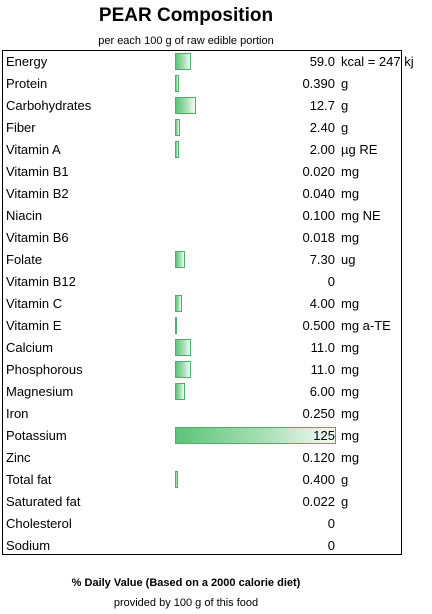 This screenshot has width=432, height=614. Describe the element at coordinates (34, 325) in the screenshot. I see `nutrient-label: Vitamin E` at that location.